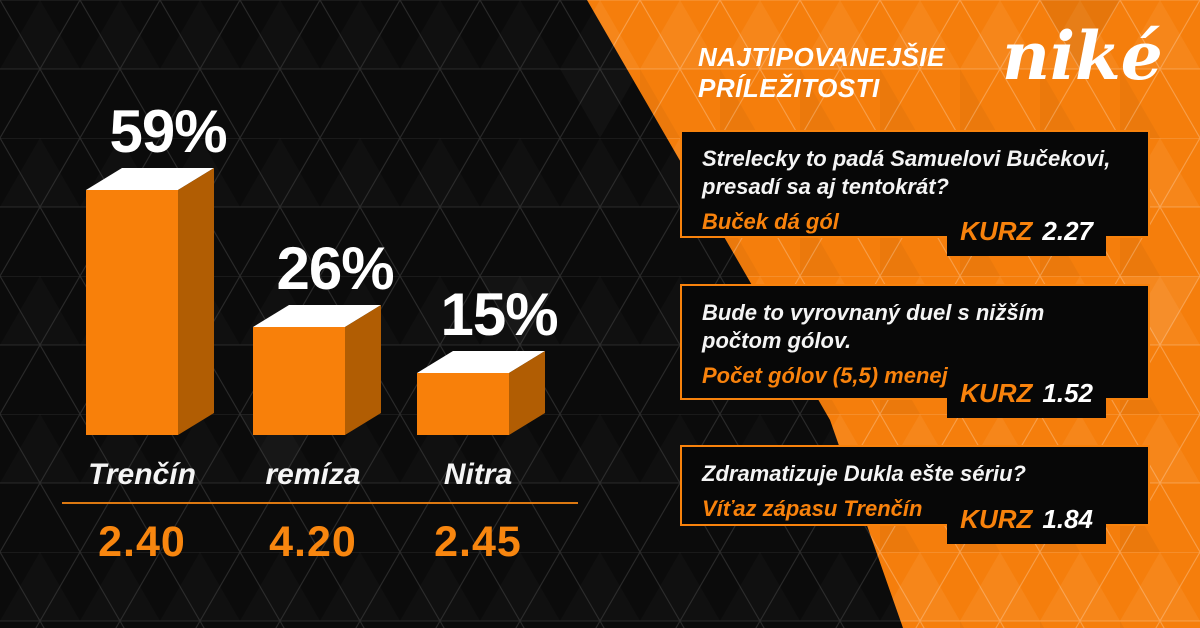  What do you see at coordinates (1067, 393) in the screenshot?
I see `kurz-value: 1.52` at bounding box center [1067, 393].